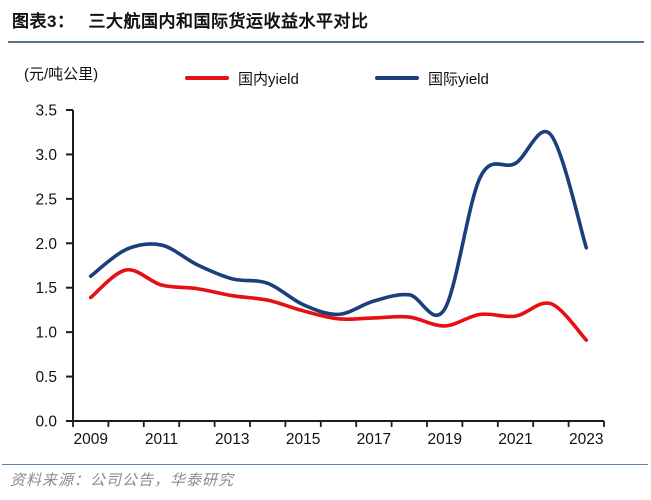  I want to click on y-tick-label-0.0: 0.0, so click(46, 422).